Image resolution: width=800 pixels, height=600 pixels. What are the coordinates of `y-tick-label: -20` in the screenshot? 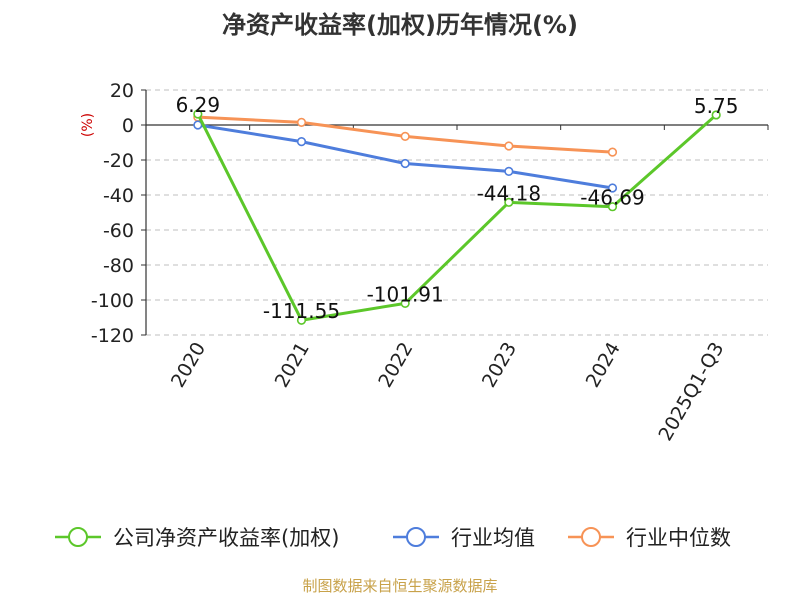 It's located at (118, 161).